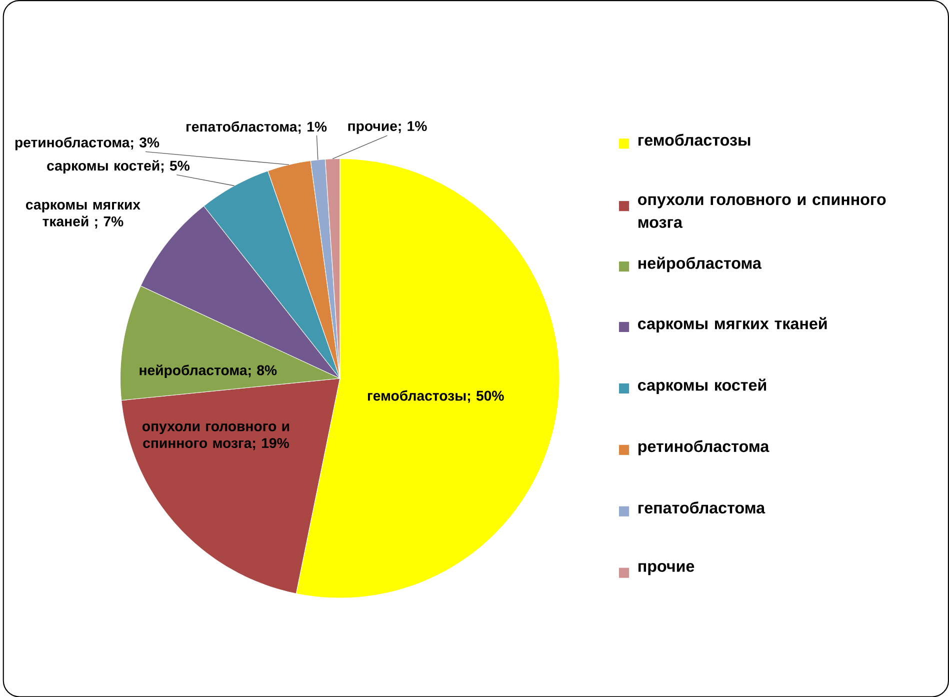  I want to click on legend-label: опухоли головного и спинного мозга, so click(762, 212).